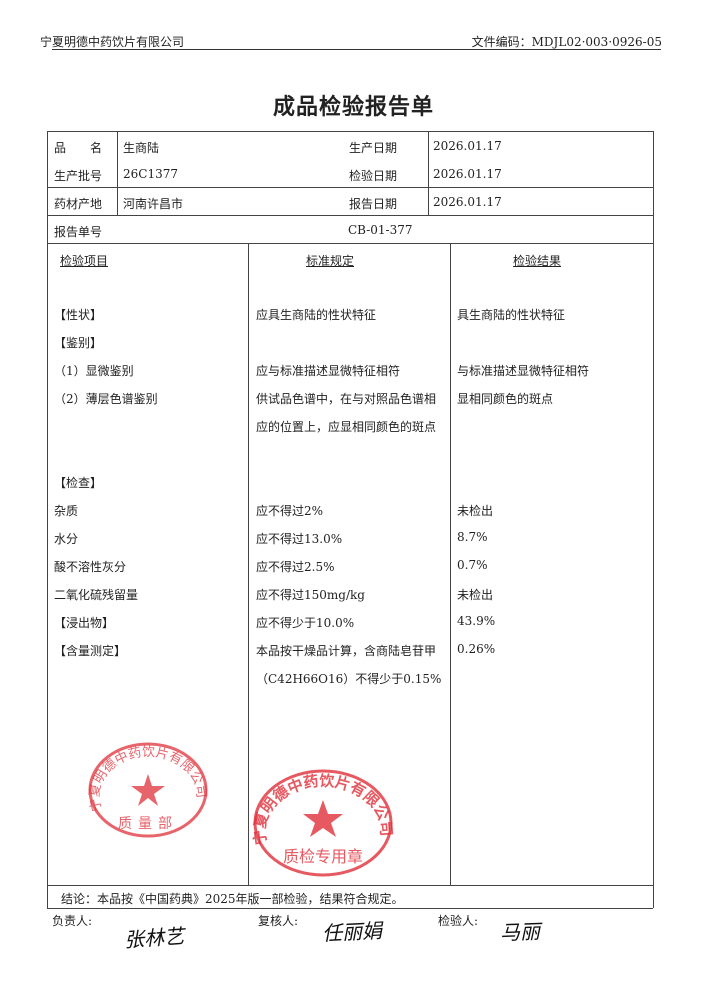 The width and height of the screenshot is (707, 1000). I want to click on test-date: 2026.01.17, so click(467, 174).